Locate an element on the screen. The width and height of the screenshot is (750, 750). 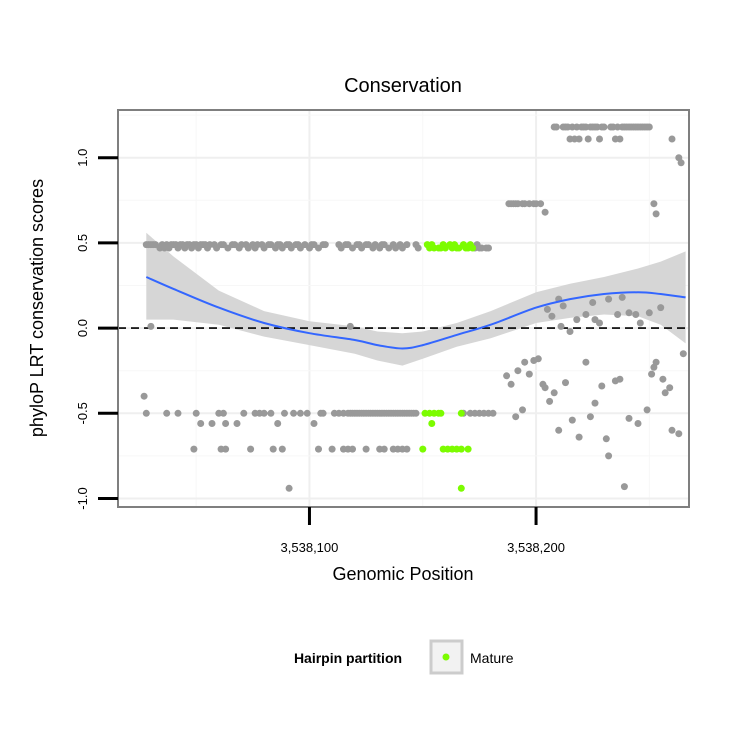
confidence-band is located at coordinates (416, 299).